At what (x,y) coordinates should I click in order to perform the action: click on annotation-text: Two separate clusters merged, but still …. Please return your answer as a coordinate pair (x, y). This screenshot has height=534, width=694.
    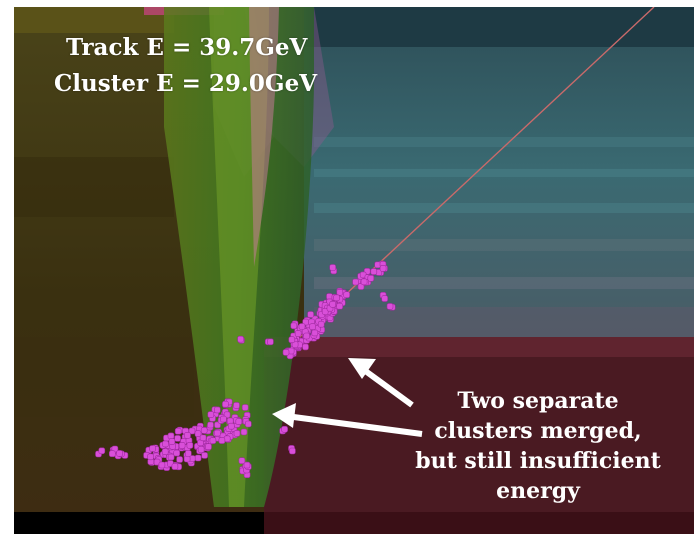
    Looking at the image, I should click on (538, 446).